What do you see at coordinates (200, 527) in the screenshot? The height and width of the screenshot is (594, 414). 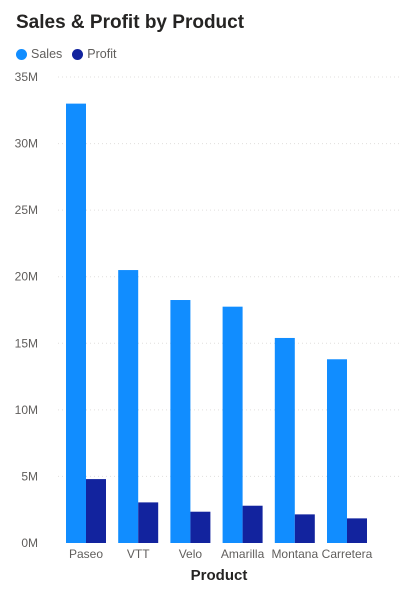 I see `bar-profit-velo` at bounding box center [200, 527].